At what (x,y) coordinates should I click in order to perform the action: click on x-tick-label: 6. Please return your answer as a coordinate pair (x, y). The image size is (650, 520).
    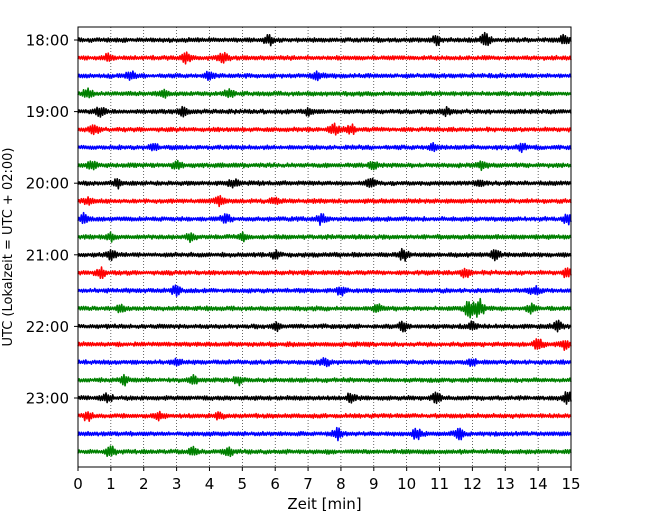
    Looking at the image, I should click on (275, 484).